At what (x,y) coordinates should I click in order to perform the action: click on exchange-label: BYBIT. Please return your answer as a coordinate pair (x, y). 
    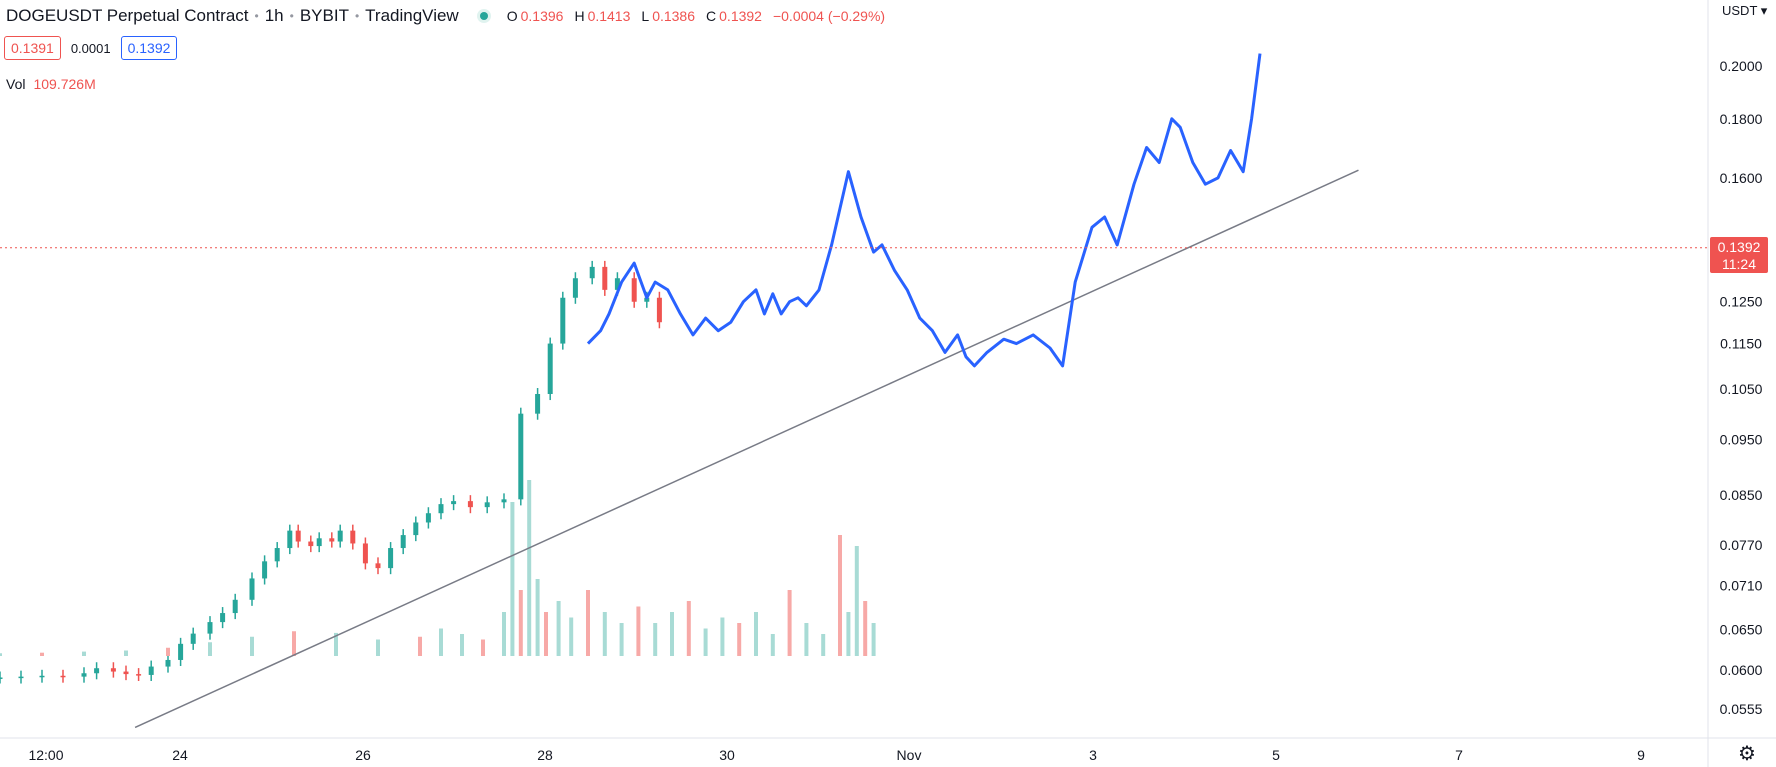
    Looking at the image, I should click on (324, 15).